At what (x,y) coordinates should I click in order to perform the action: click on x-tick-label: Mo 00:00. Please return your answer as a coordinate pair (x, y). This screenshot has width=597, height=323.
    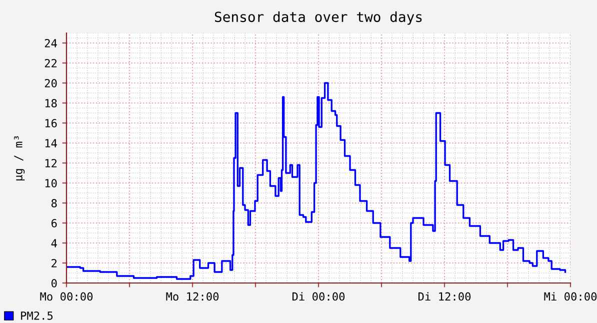
    Looking at the image, I should click on (66, 296).